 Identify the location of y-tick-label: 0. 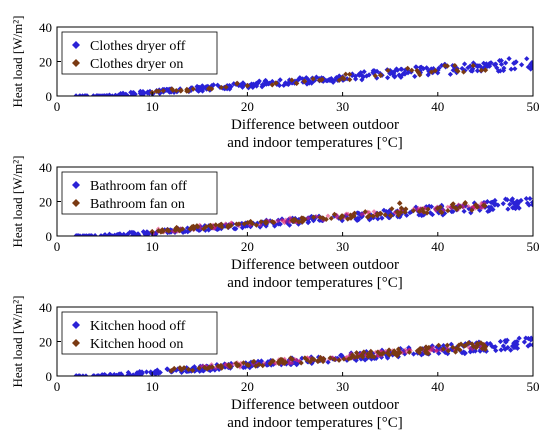
(49, 96).